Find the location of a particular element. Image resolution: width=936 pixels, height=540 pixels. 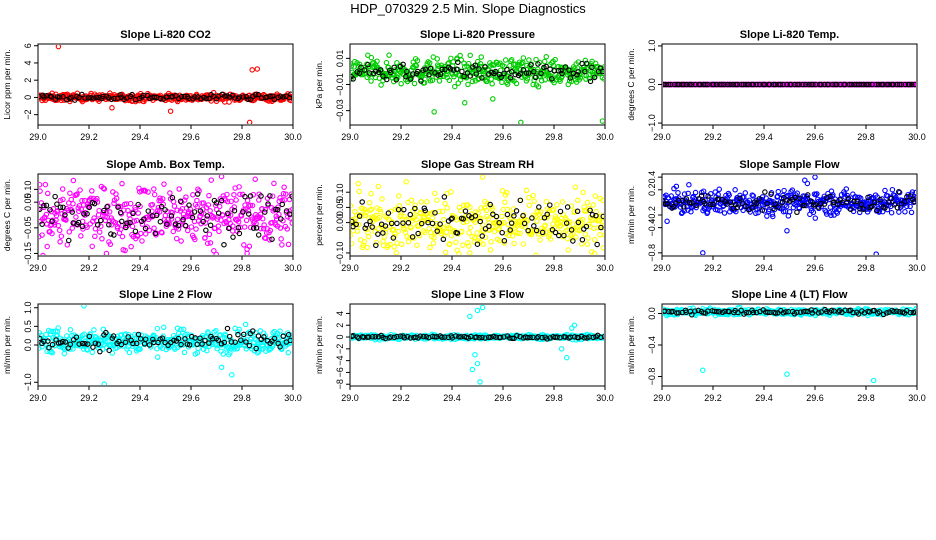

data-point-outlier is located at coordinates (787, 374).